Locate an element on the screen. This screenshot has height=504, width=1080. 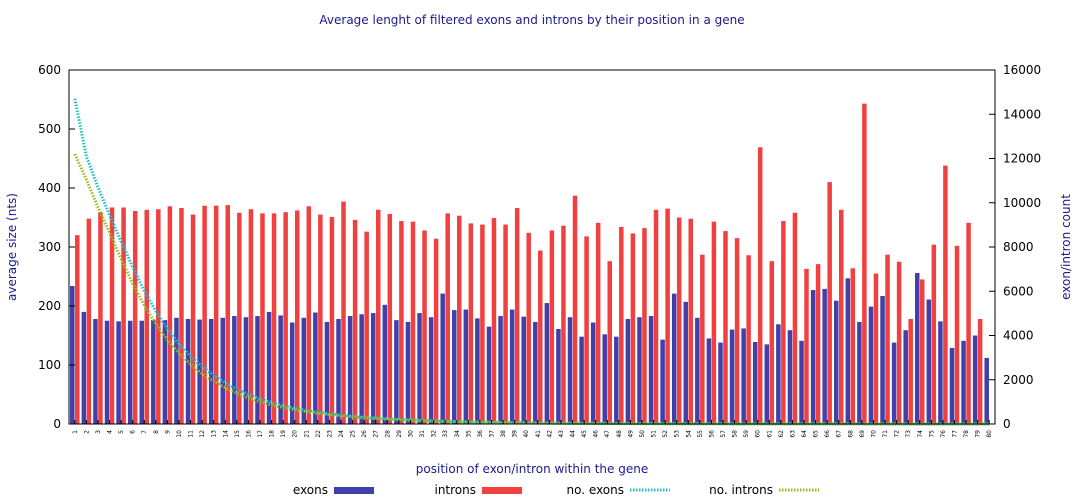
y-tick-label: 200 is located at coordinates (49, 306).